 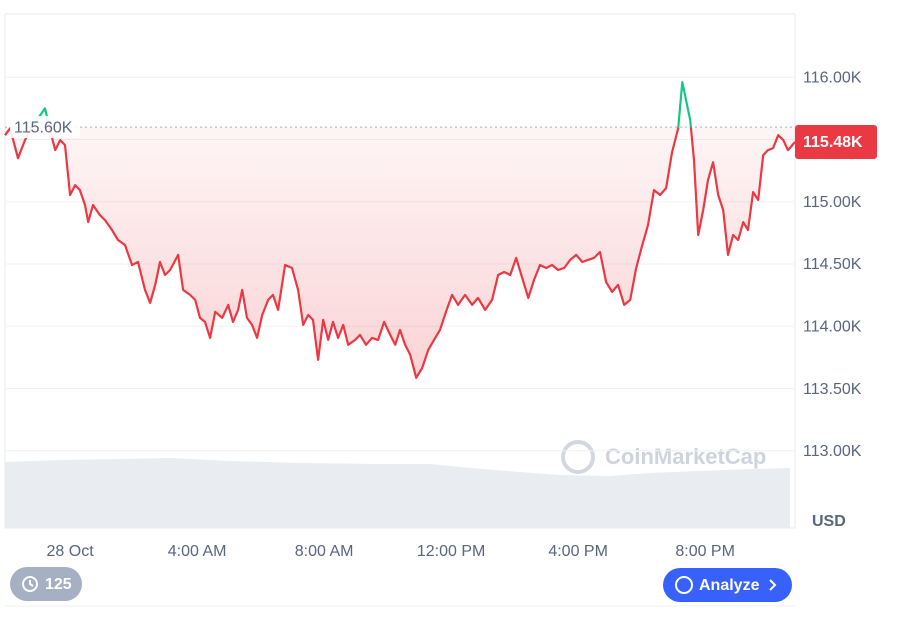 I want to click on analyze-button: Analyze, so click(x=727, y=585).